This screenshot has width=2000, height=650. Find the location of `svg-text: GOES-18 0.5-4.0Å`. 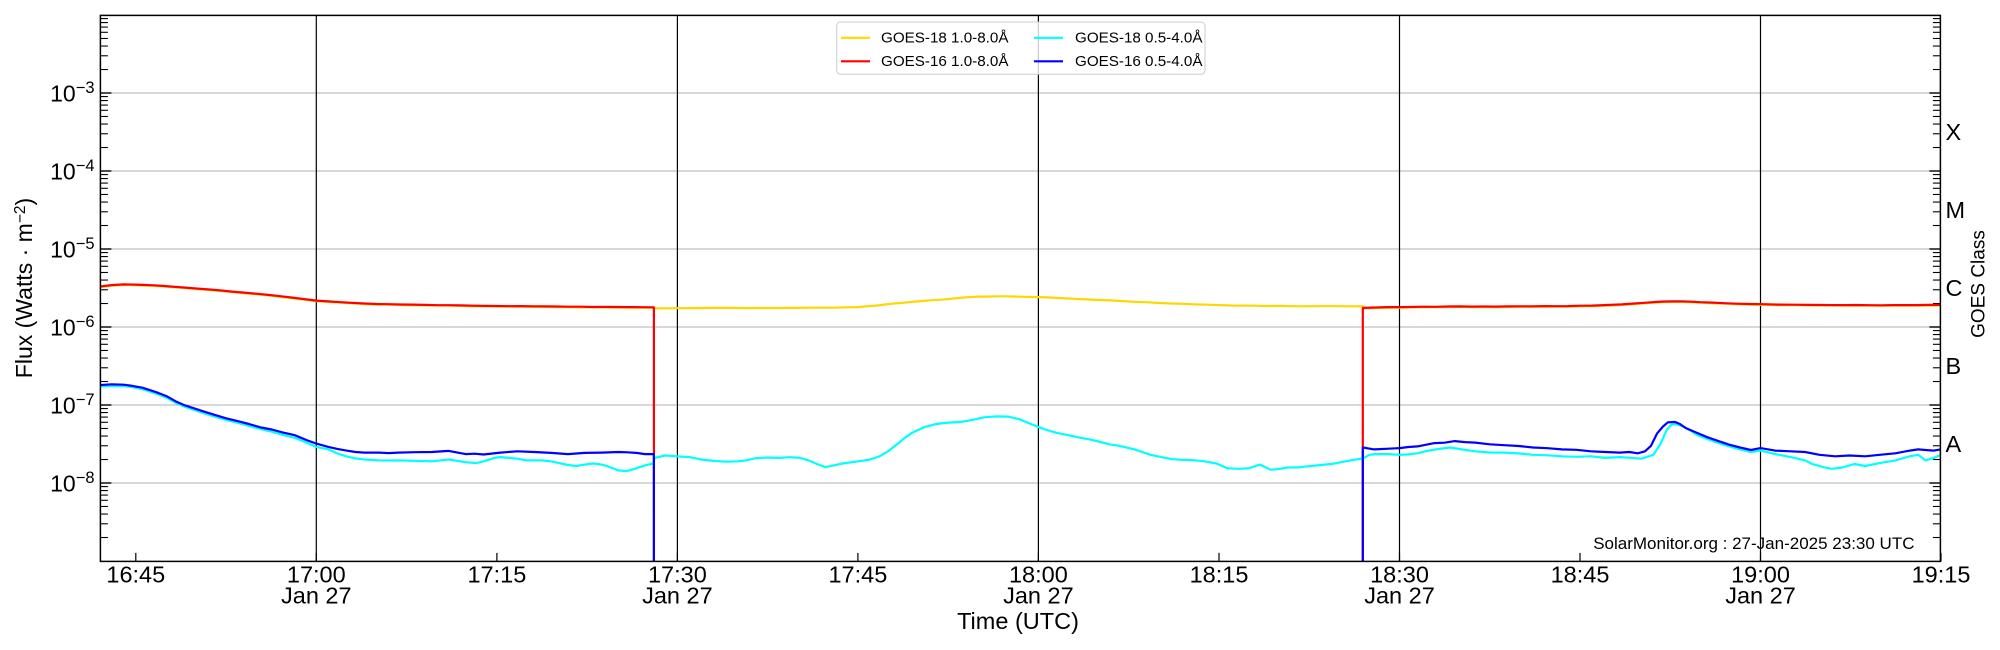

svg-text: GOES-18 0.5-4.0Å is located at coordinates (1139, 37).